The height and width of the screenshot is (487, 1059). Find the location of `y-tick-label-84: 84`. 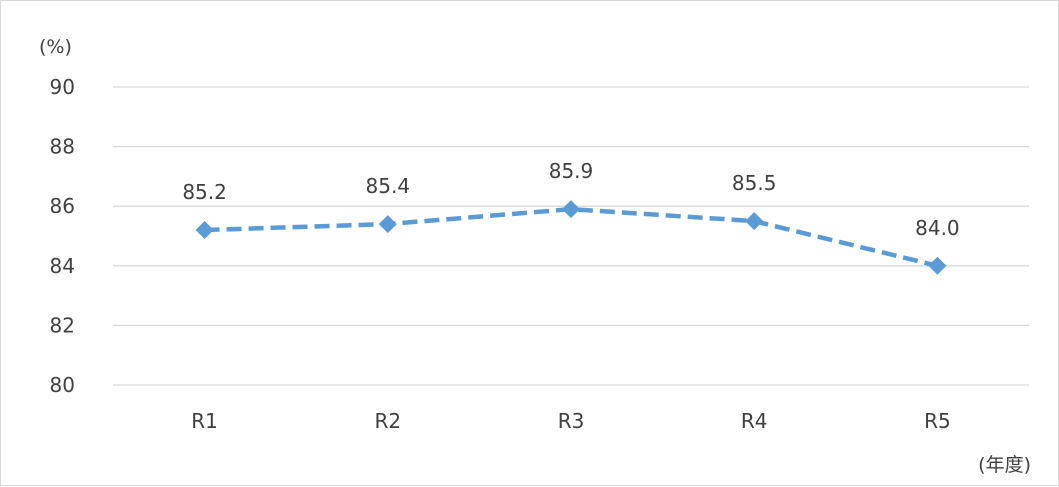

y-tick-label-84: 84 is located at coordinates (62, 266).